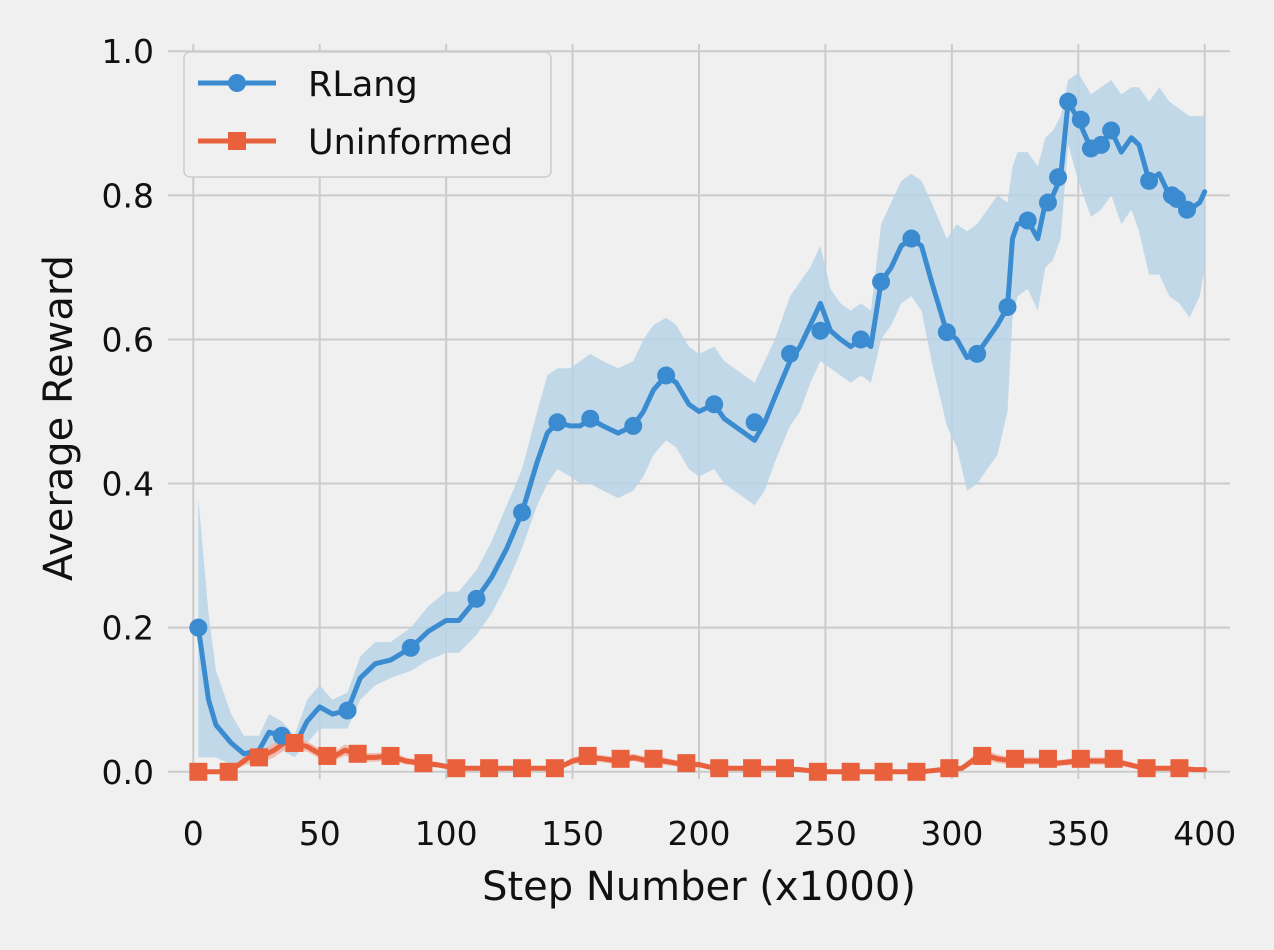 The height and width of the screenshot is (950, 1274). Describe the element at coordinates (128, 628) in the screenshot. I see `y-tick-label: 0.2` at that location.